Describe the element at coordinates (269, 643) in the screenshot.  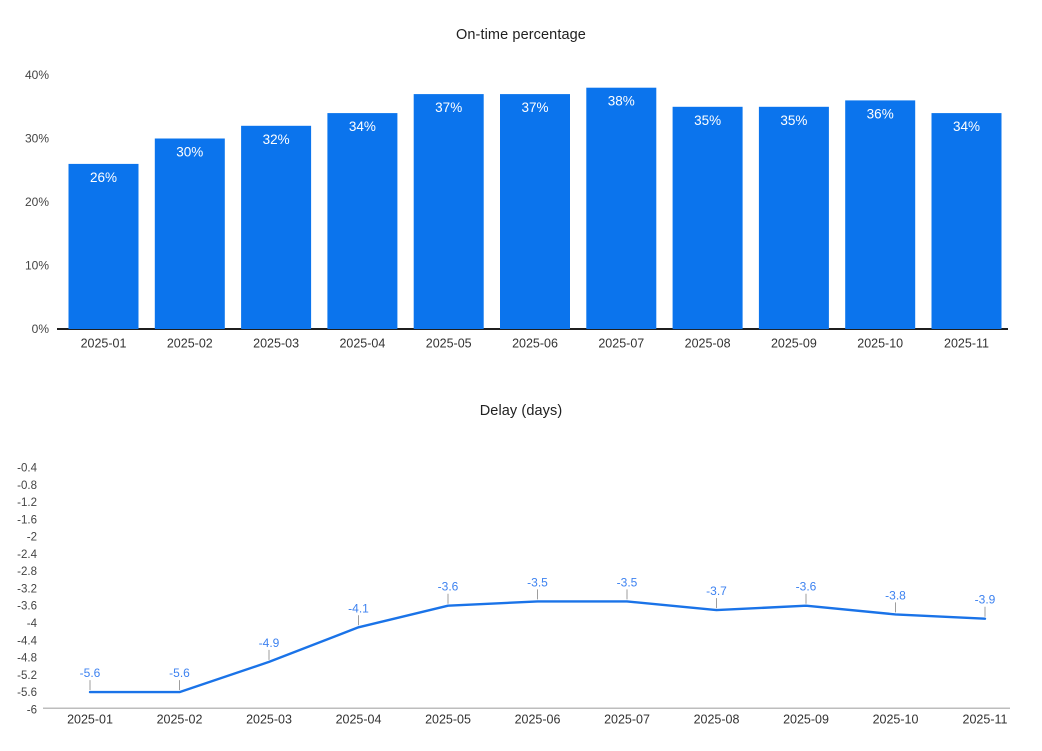
I see `point-value-label: -4.9` at that location.